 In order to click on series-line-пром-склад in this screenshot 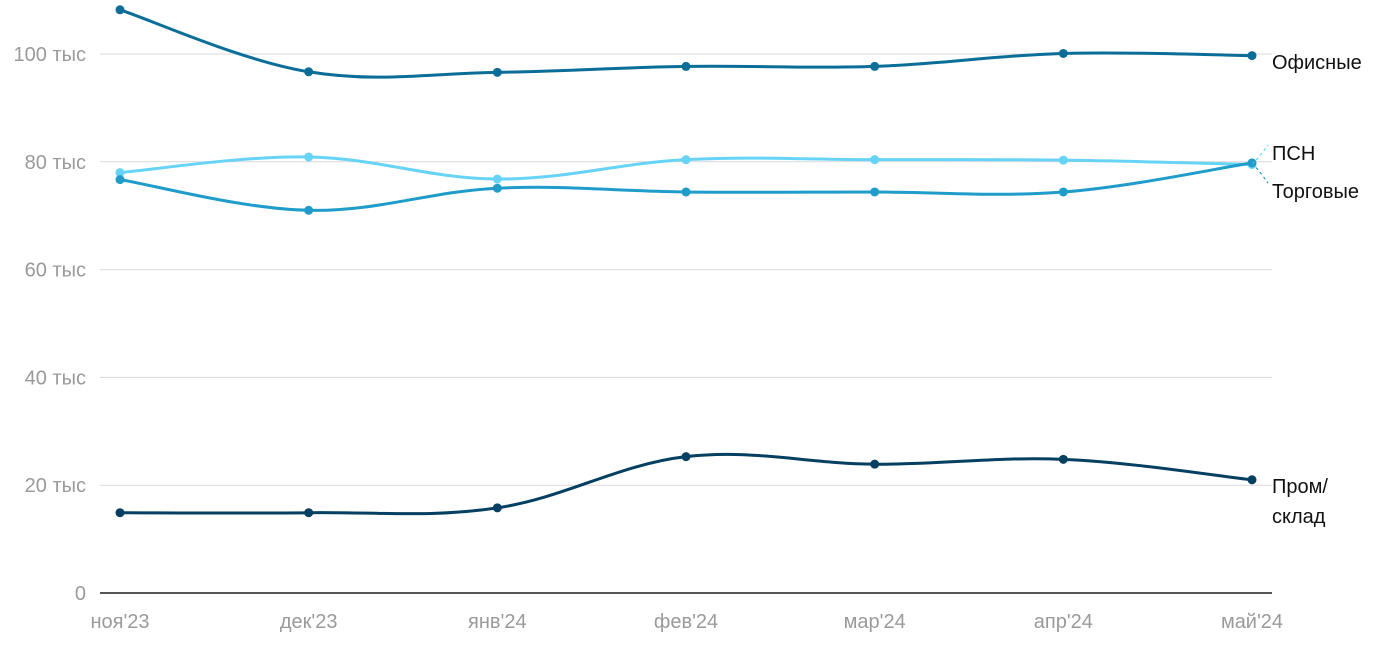, I will do `click(686, 484)`.